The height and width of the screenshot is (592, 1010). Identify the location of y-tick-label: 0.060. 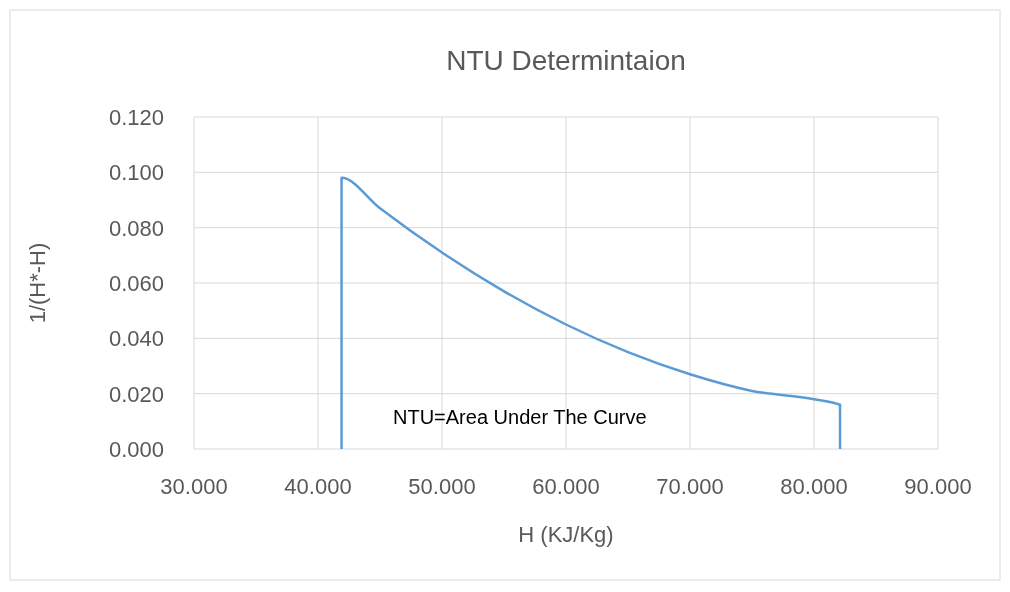
(136, 283).